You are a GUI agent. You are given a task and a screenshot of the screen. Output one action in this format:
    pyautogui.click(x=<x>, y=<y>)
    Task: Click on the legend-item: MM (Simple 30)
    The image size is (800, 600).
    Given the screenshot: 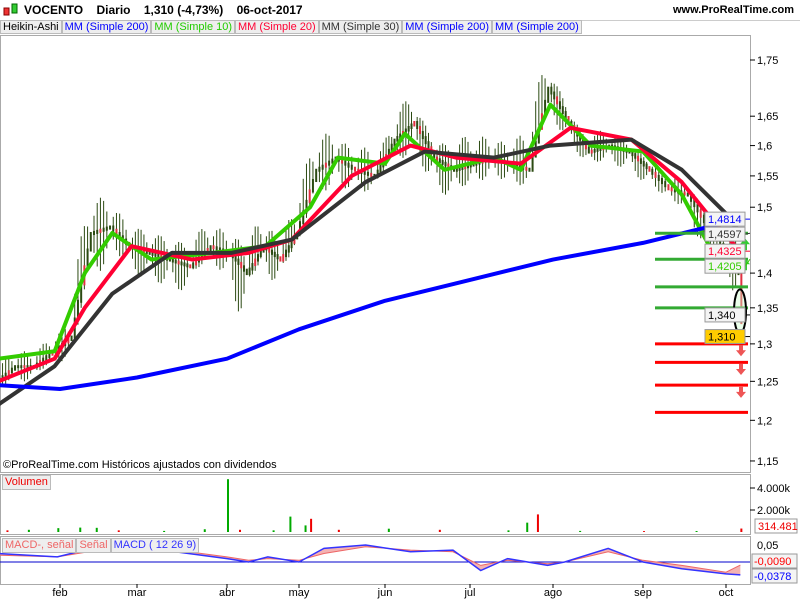 What is the action you would take?
    pyautogui.click(x=360, y=27)
    